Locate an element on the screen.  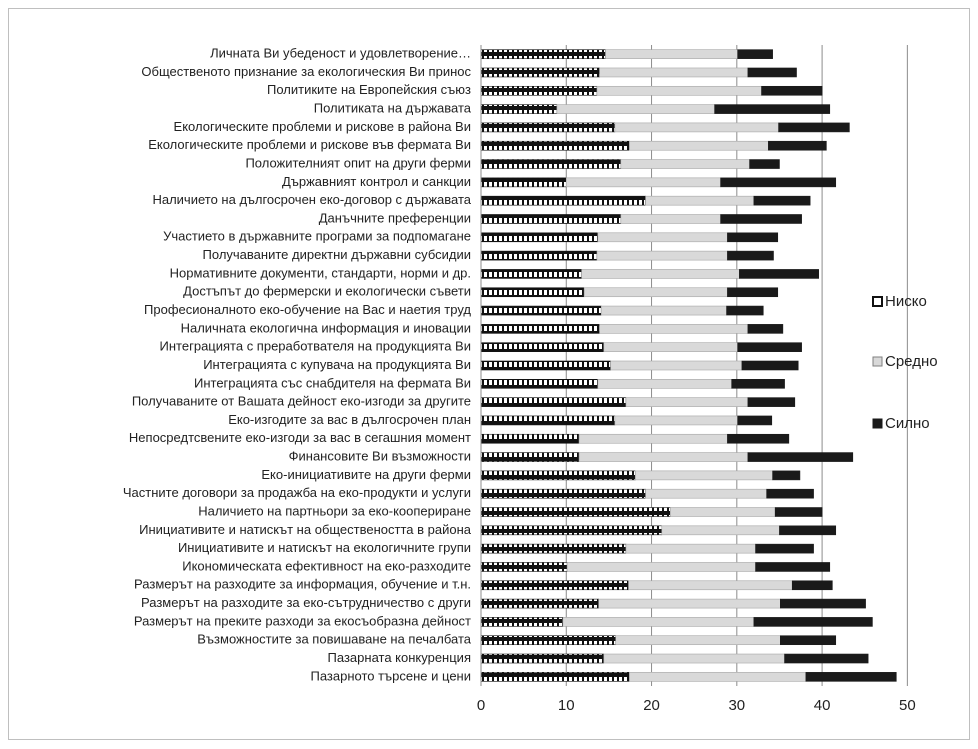
x-tick-label: 20 is located at coordinates (651, 705).